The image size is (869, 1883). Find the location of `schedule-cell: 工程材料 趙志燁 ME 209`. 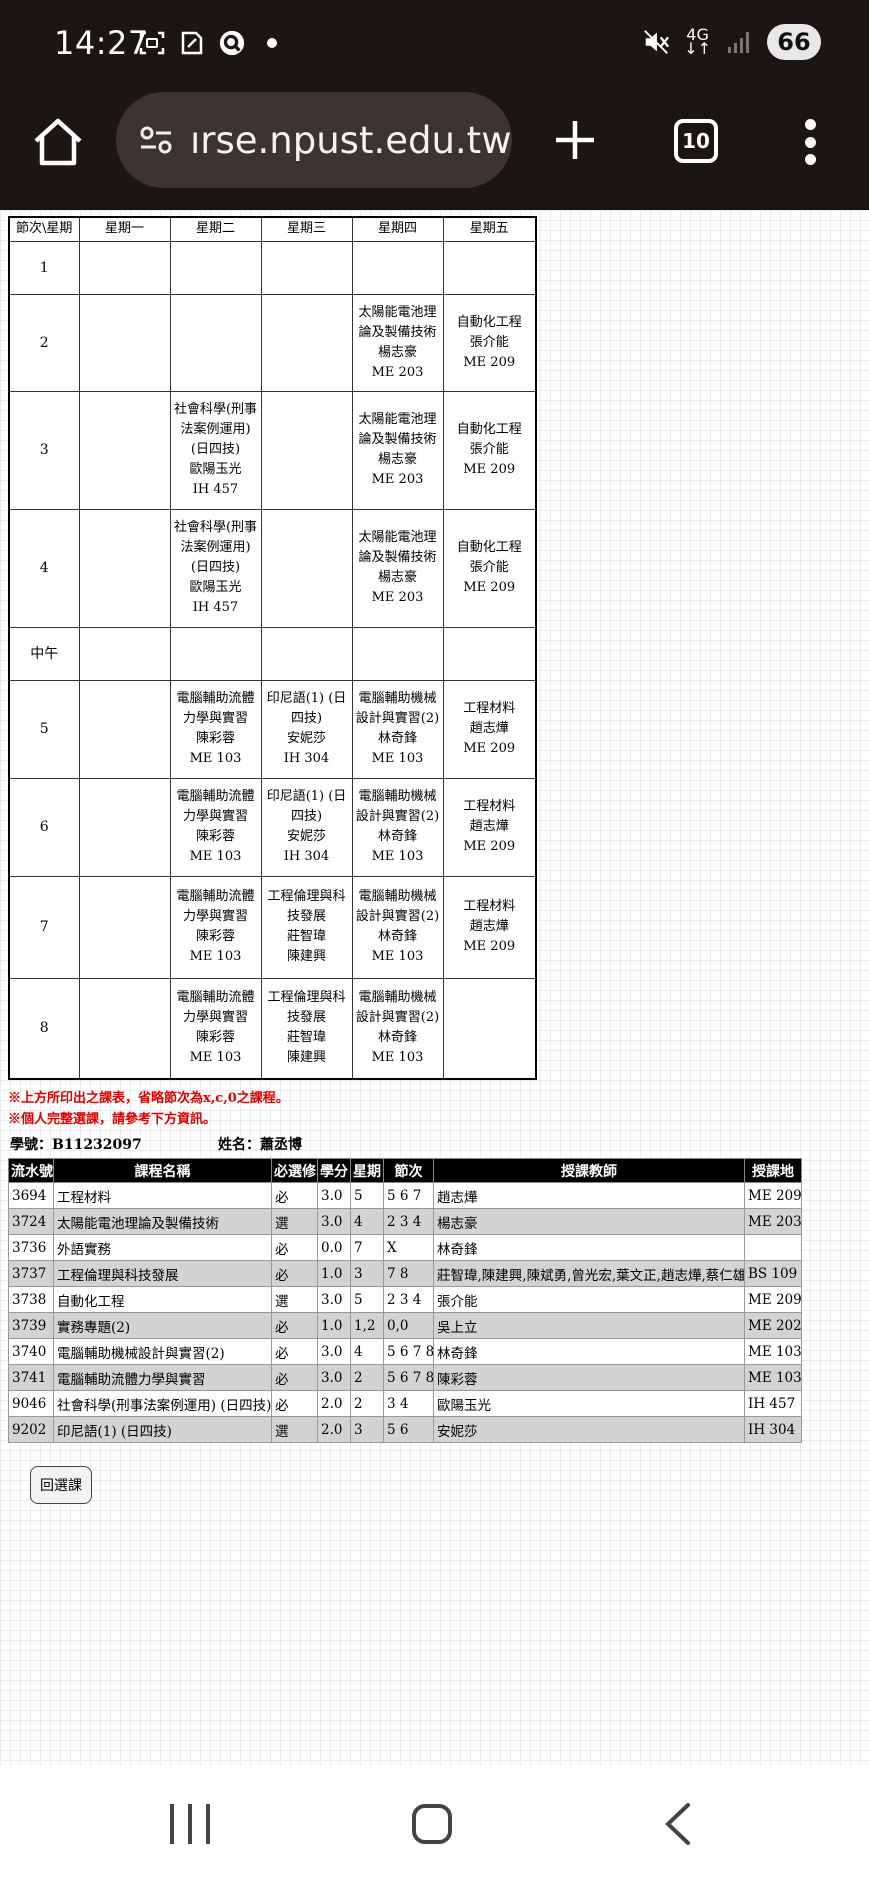

schedule-cell: 工程材料 趙志燁 ME 209 is located at coordinates (489, 927).